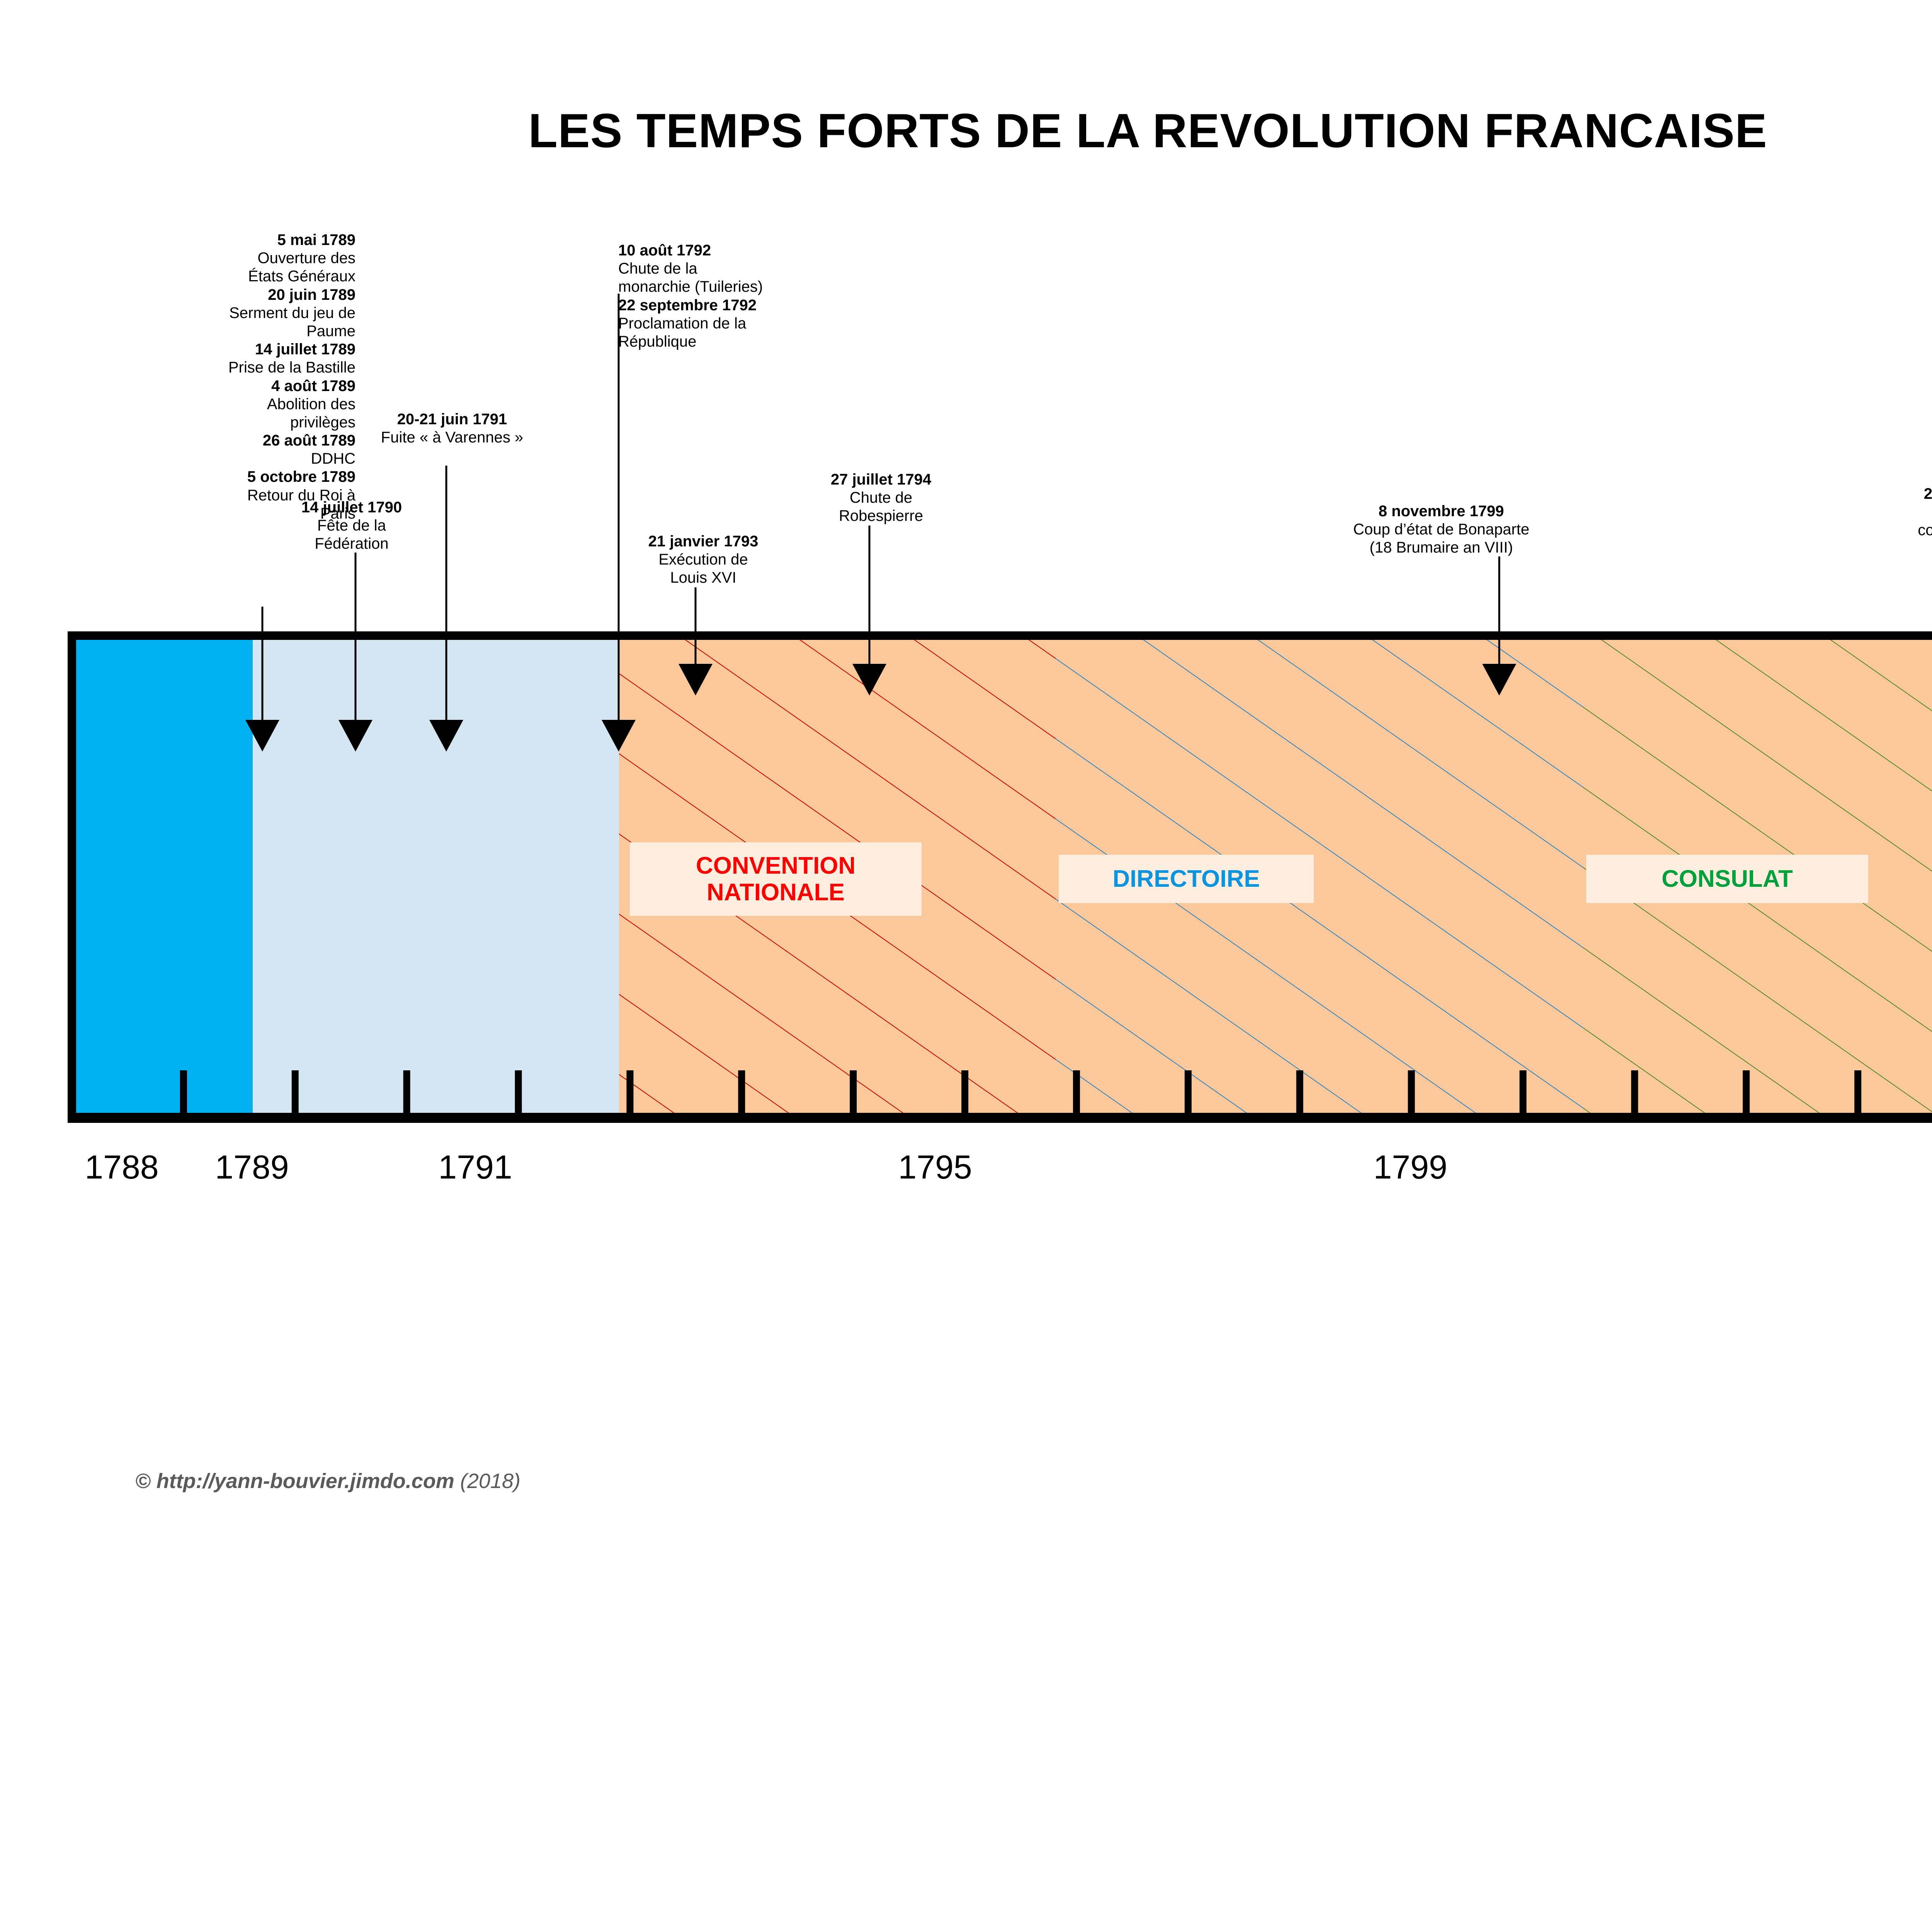 The image size is (1932, 1932). What do you see at coordinates (452, 420) in the screenshot?
I see `annotation-date: 20-21 juin 1791` at bounding box center [452, 420].